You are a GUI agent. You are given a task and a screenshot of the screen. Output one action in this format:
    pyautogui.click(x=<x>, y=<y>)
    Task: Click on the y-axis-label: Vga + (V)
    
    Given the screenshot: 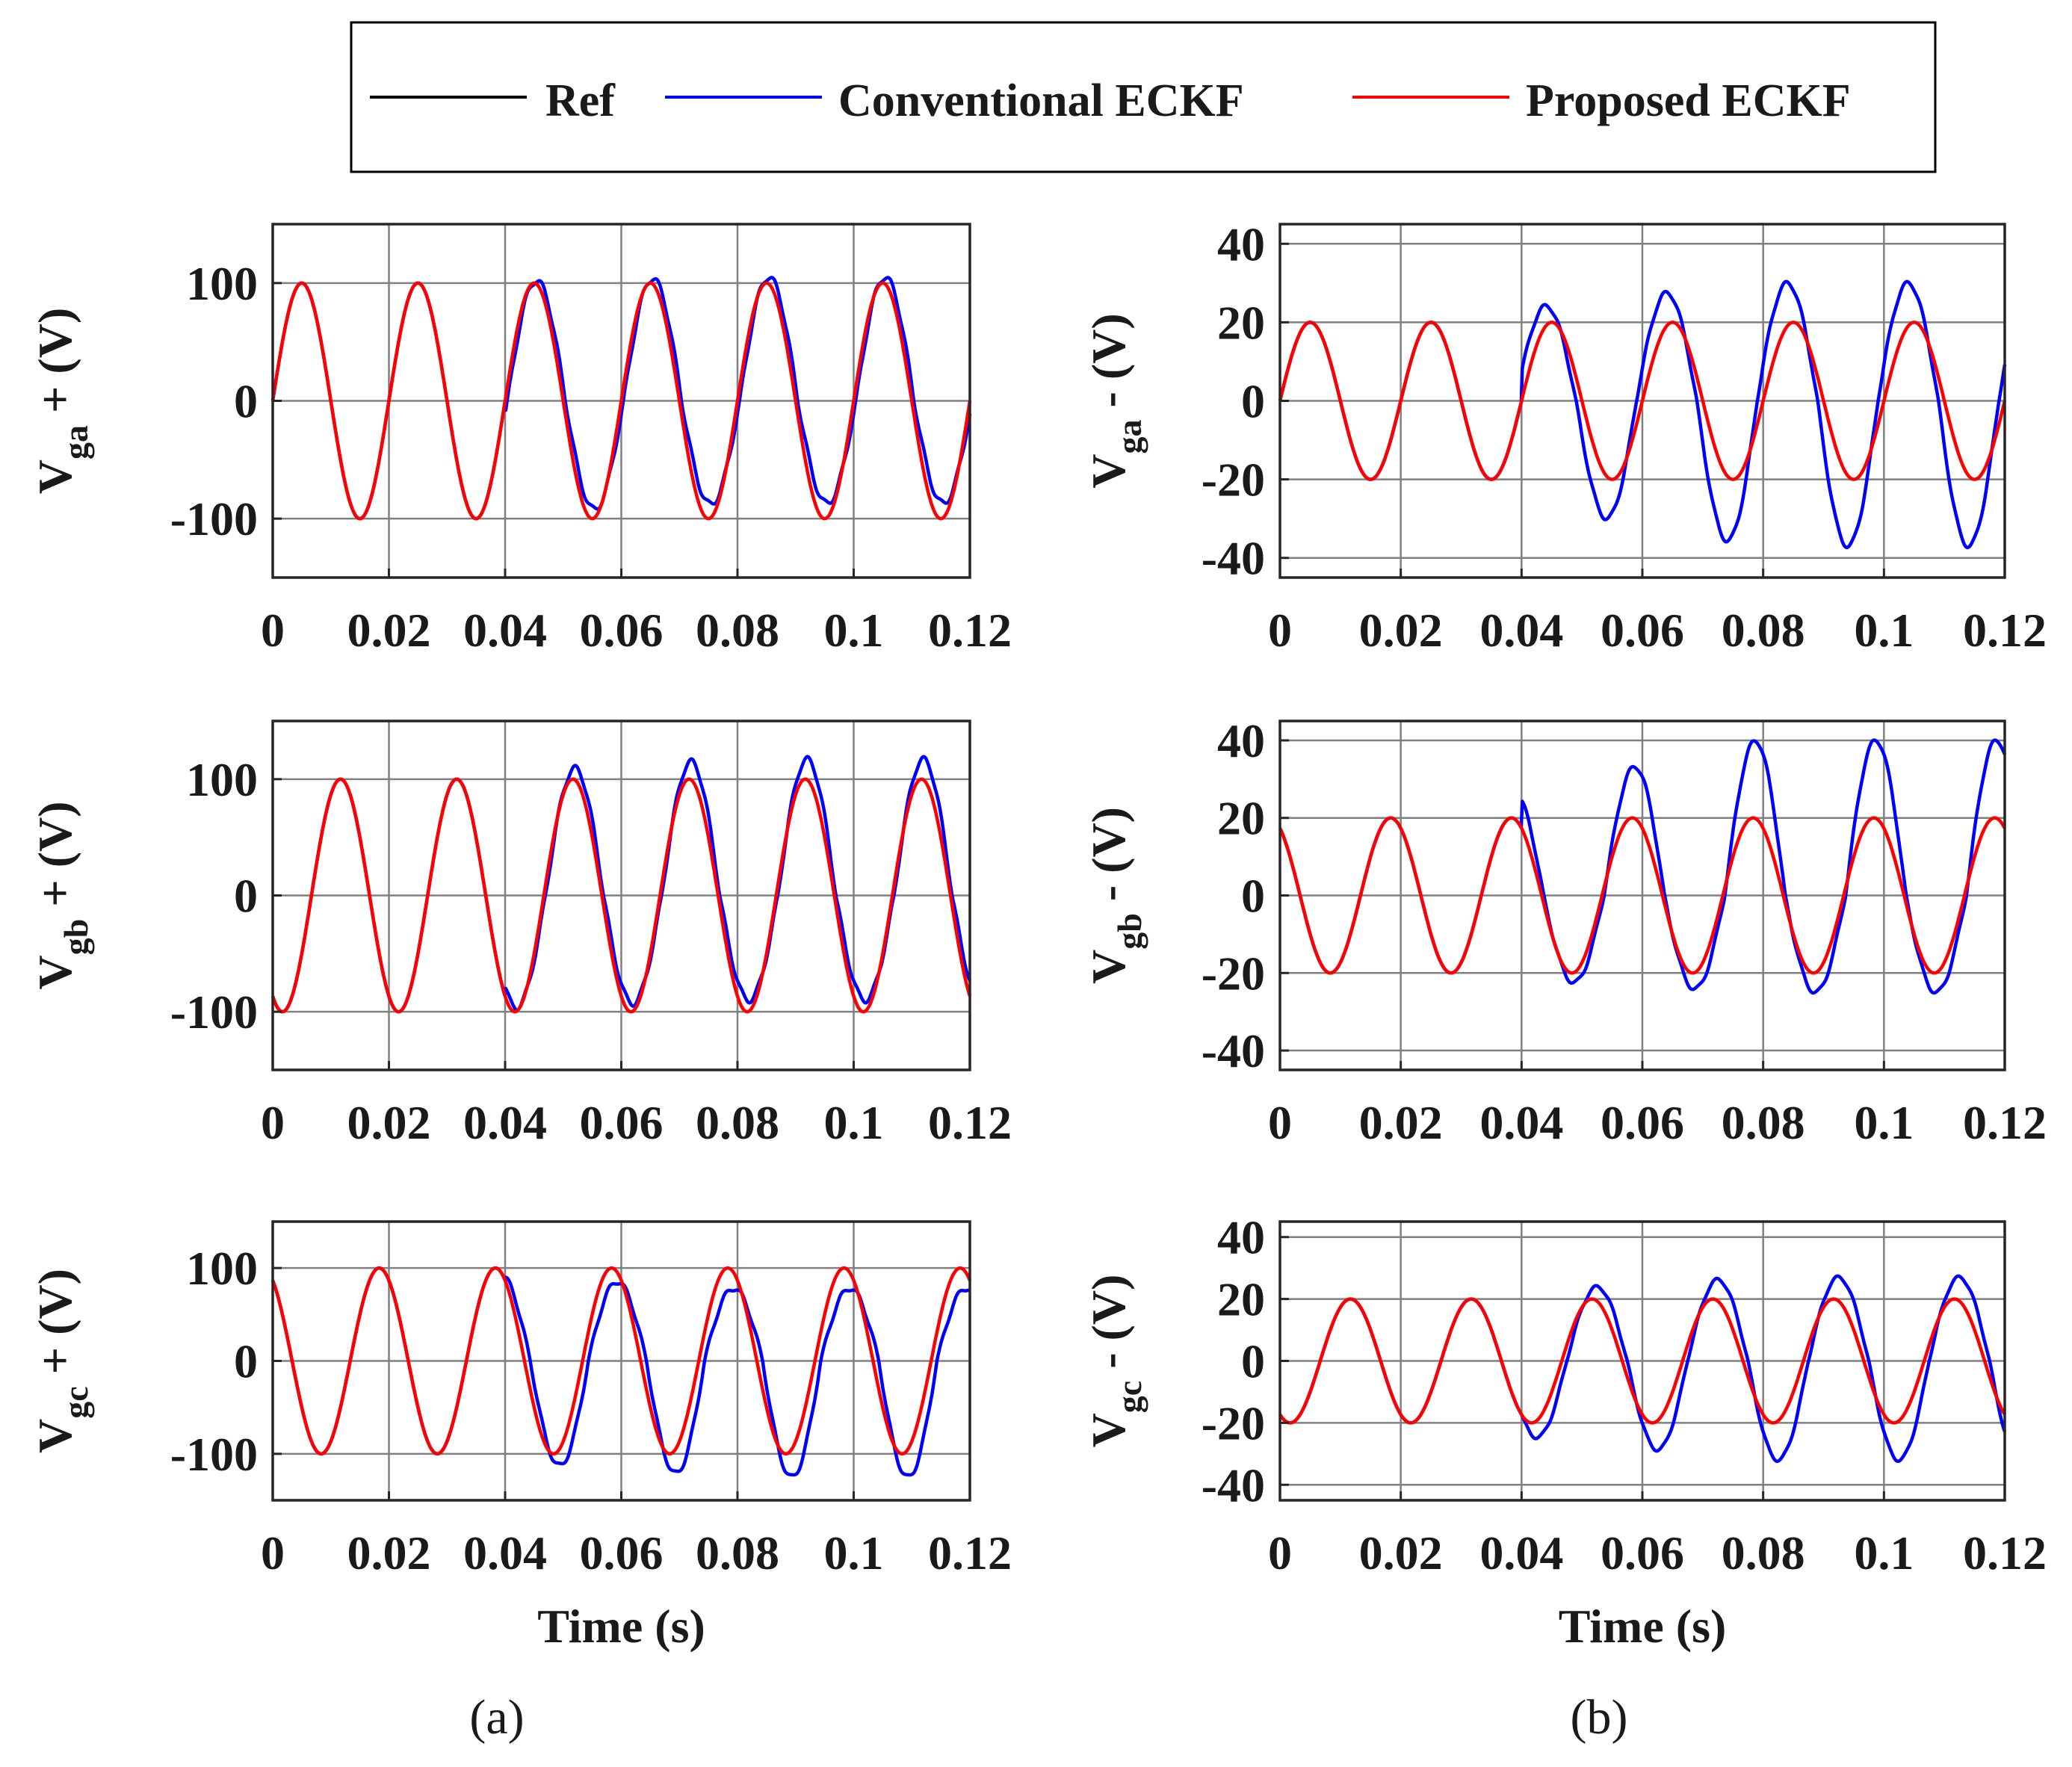 What is the action you would take?
    pyautogui.click(x=61, y=401)
    